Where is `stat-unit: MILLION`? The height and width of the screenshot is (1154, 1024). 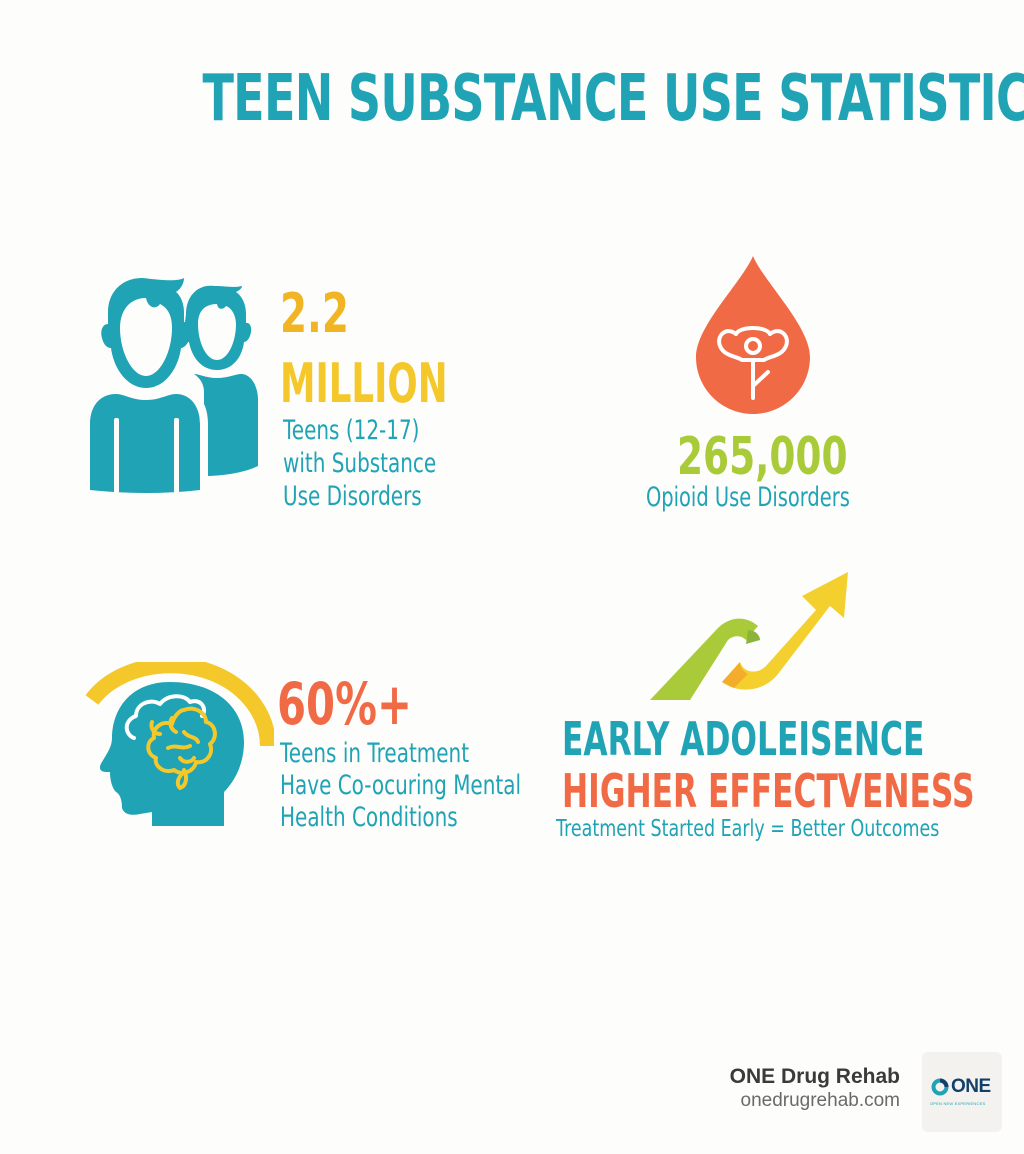
stat-unit: MILLION is located at coordinates (364, 383).